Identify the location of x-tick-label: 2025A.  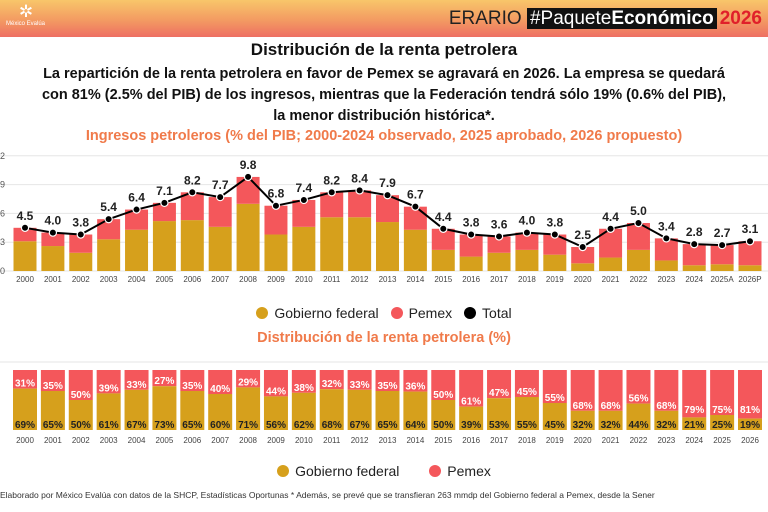
(723, 279).